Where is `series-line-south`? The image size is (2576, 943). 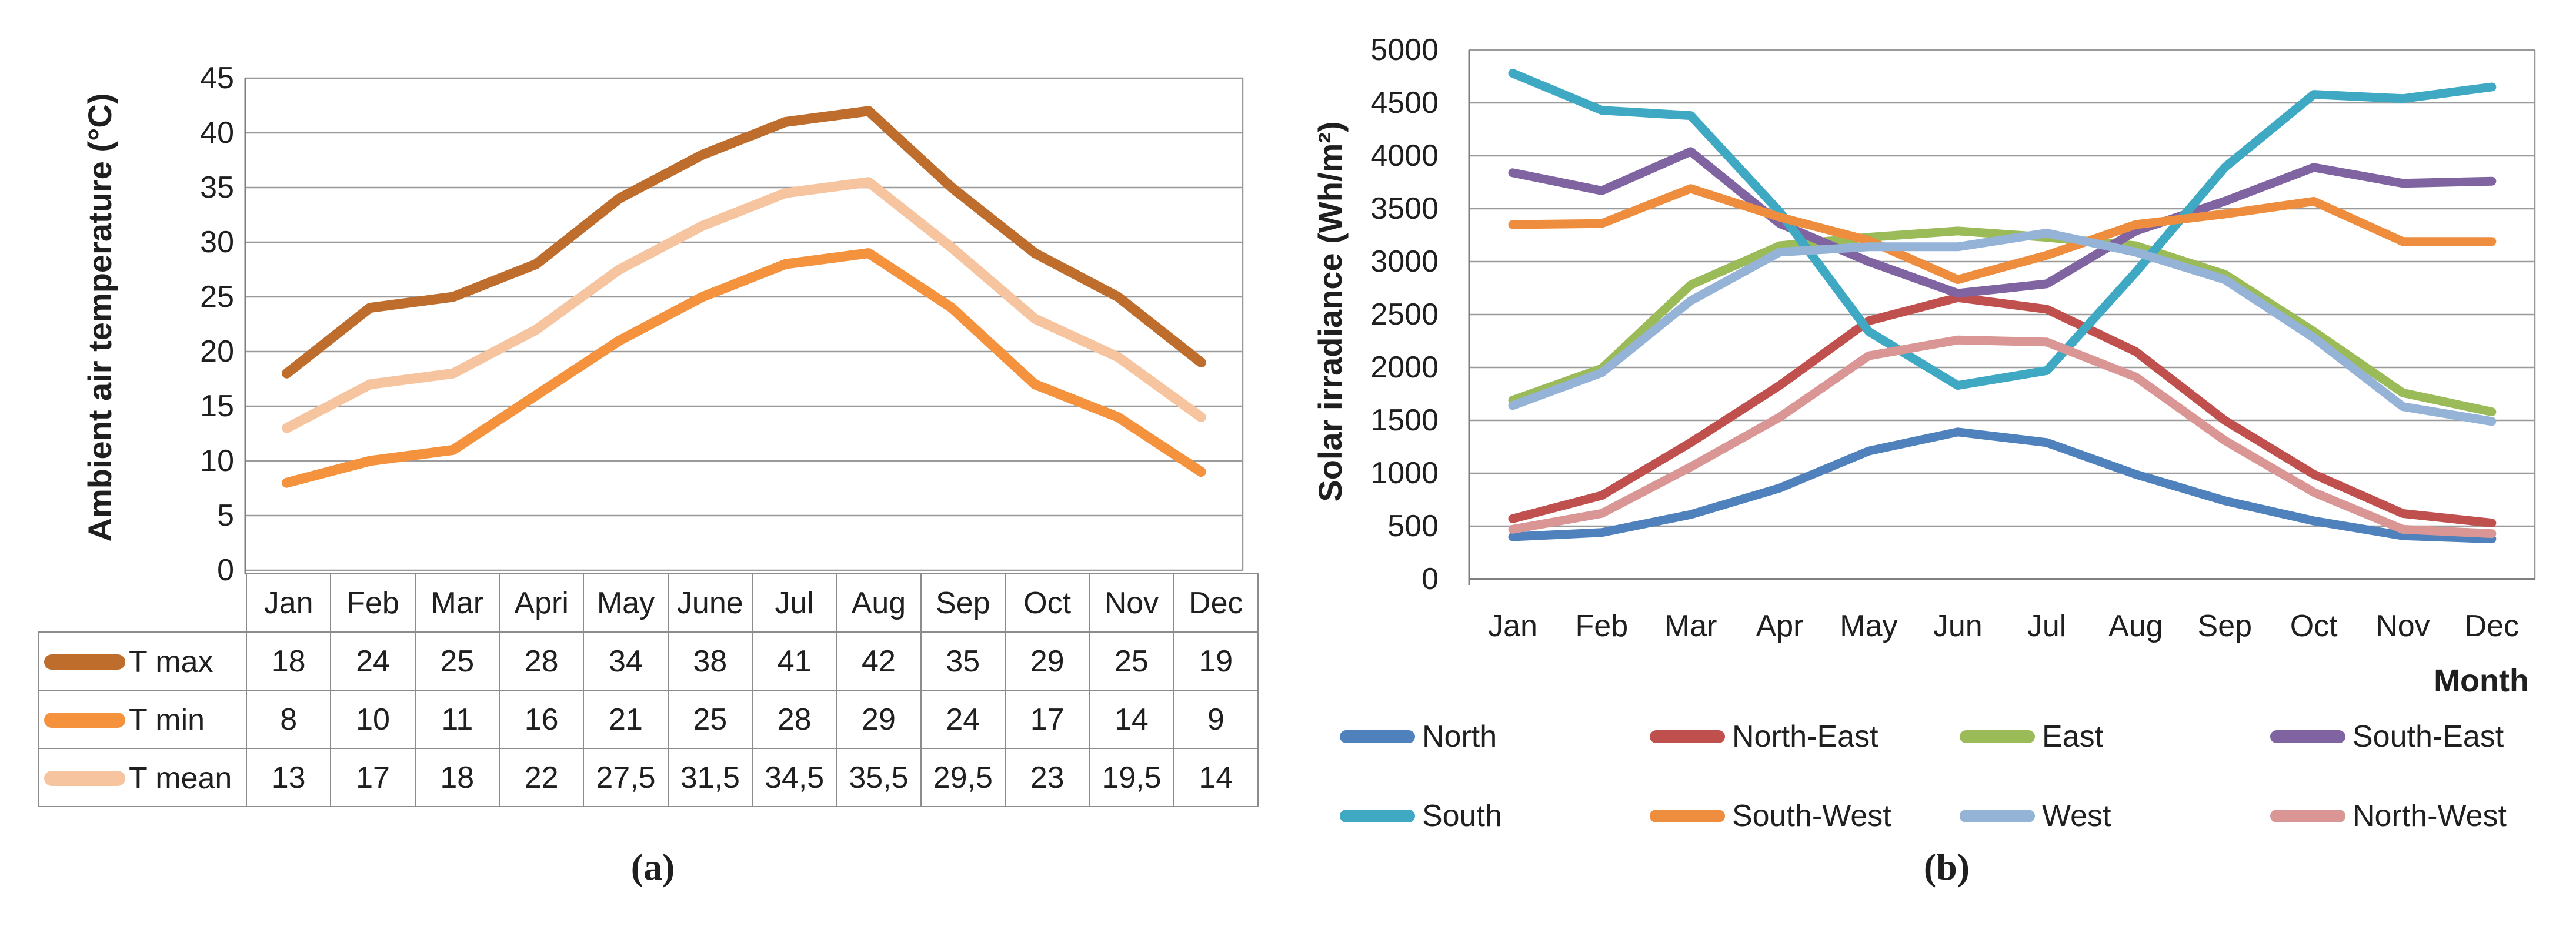
series-line-south is located at coordinates (2002, 230).